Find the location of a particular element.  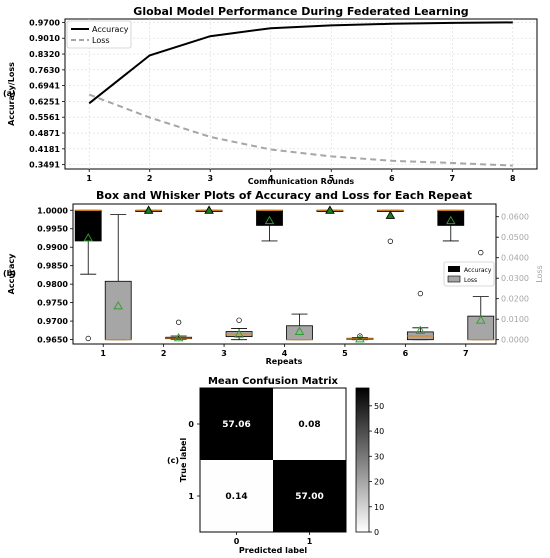

colorbar-tick-label: 40 is located at coordinates (379, 431).